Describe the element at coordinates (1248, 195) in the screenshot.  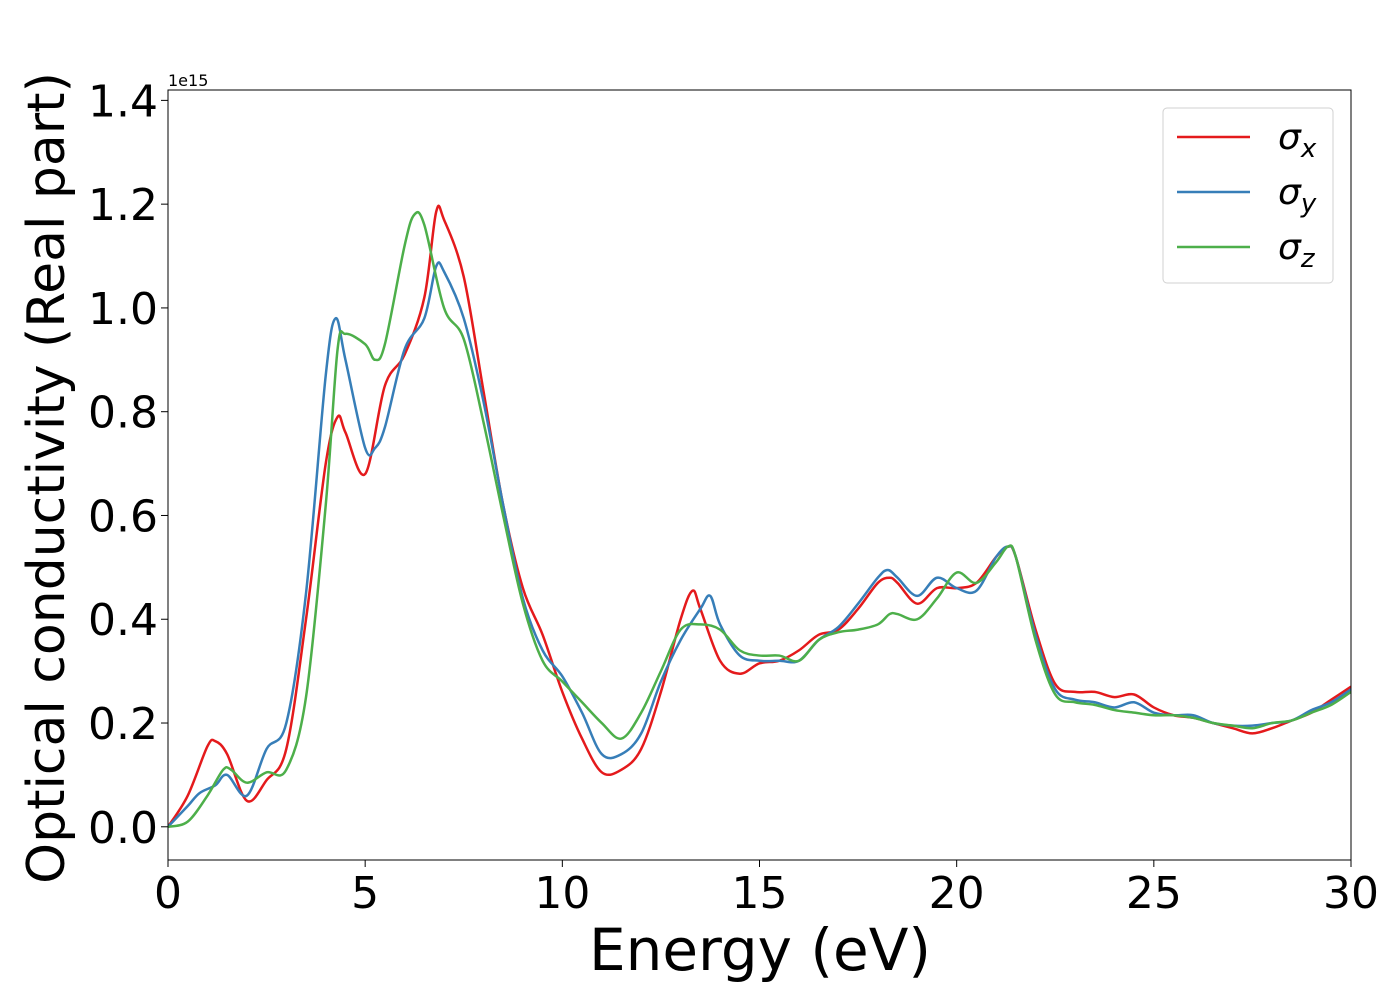
I see `legend-box` at that location.